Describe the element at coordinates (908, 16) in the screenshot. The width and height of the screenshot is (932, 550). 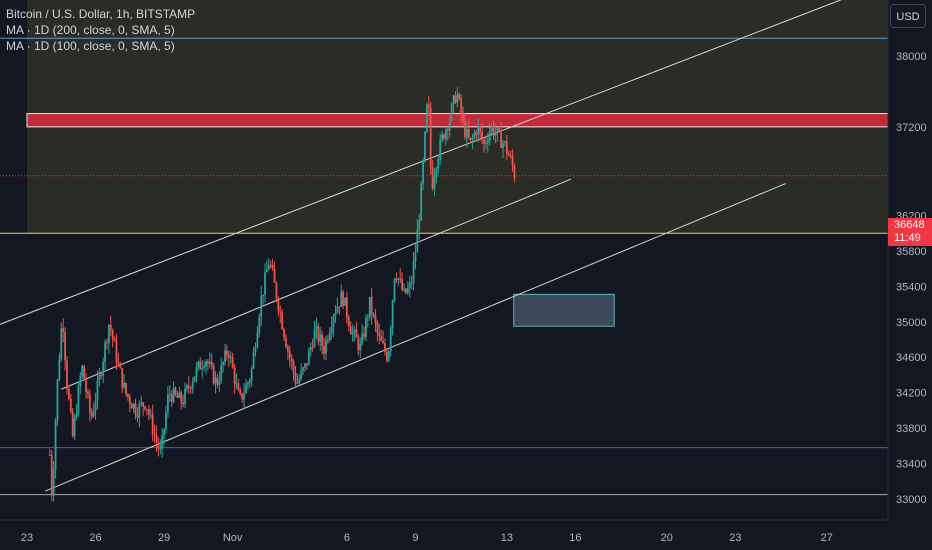
I see `currency-button: USD` at that location.